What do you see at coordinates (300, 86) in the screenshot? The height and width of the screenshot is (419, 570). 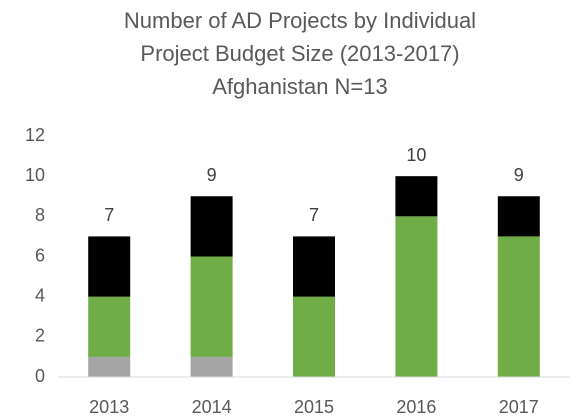 I see `chart-title: Afghanistan N=13` at bounding box center [300, 86].